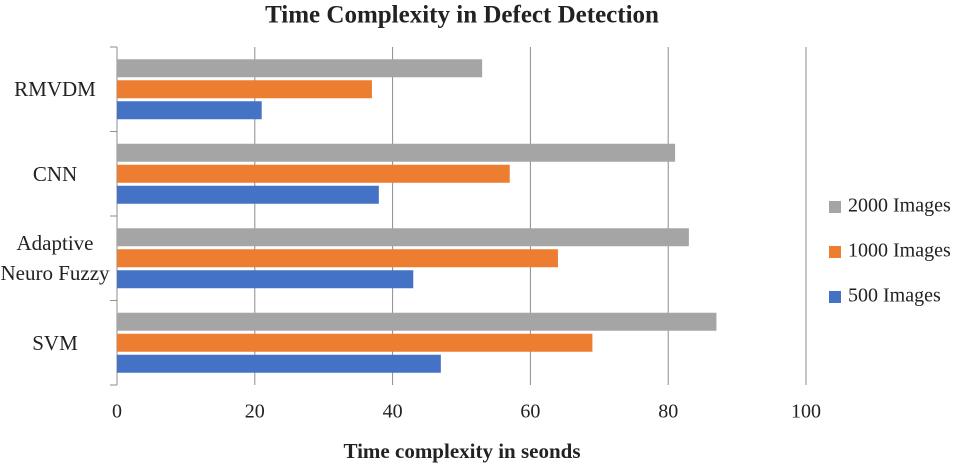 Image resolution: width=975 pixels, height=467 pixels. I want to click on x-tick-label: 20, so click(255, 412).